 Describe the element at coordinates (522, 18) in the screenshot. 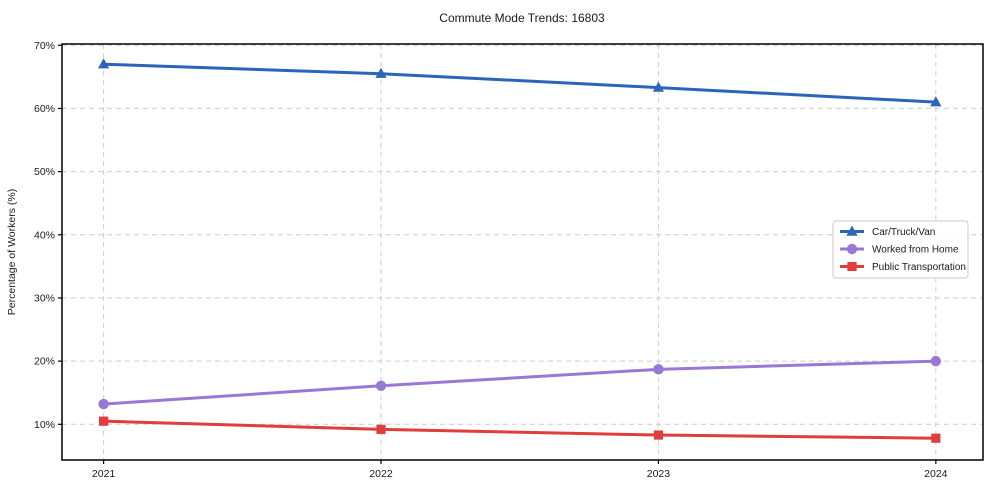

I see `chart-title: Commute Mode Trends: 16803` at that location.